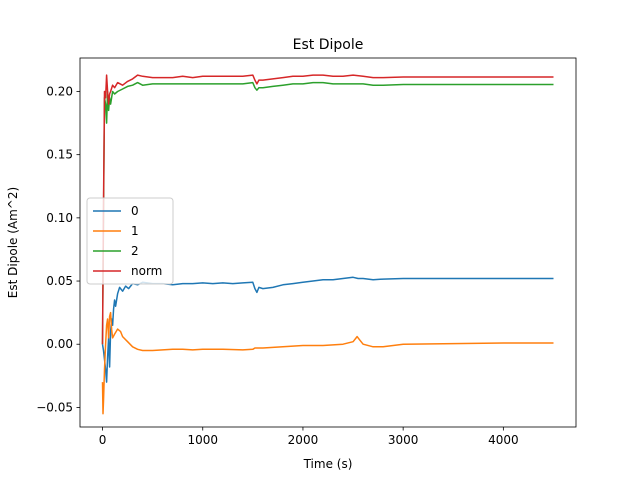 The width and height of the screenshot is (640, 480). Describe the element at coordinates (328, 464) in the screenshot. I see `x-axis-label: Time (s)` at that location.